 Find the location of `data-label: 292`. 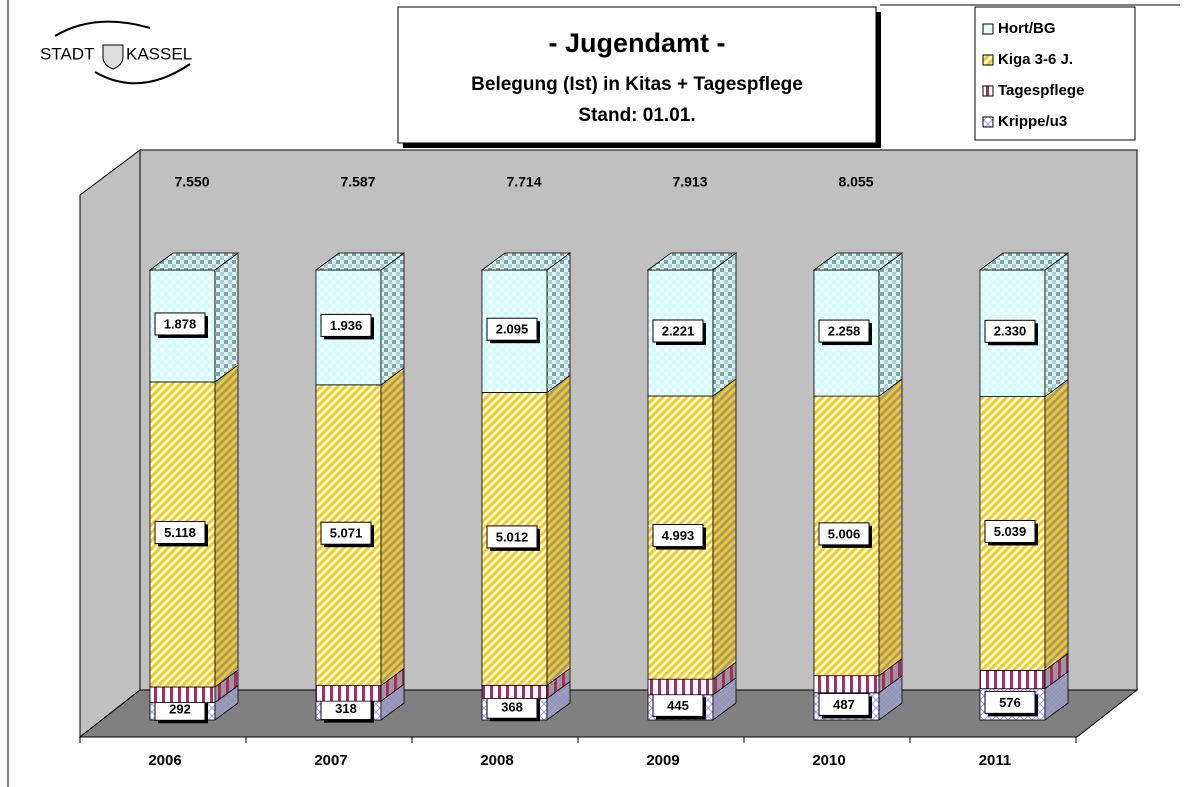

data-label: 292 is located at coordinates (180, 709).